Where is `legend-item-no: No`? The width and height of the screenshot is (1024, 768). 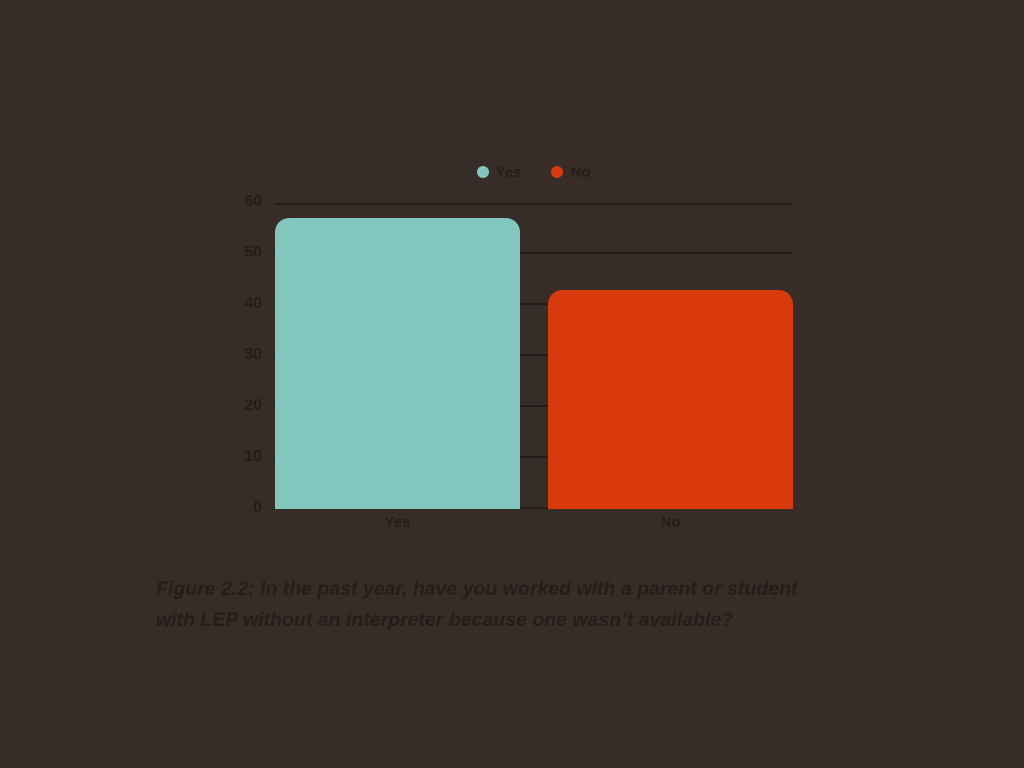 legend-item-no: No is located at coordinates (570, 172).